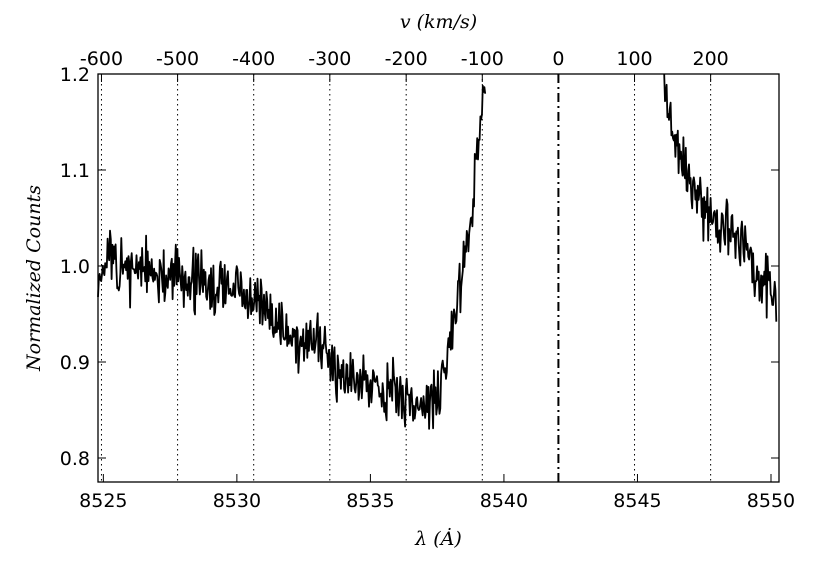 The width and height of the screenshot is (830, 564). I want to click on top-tick-label: -200, so click(406, 59).